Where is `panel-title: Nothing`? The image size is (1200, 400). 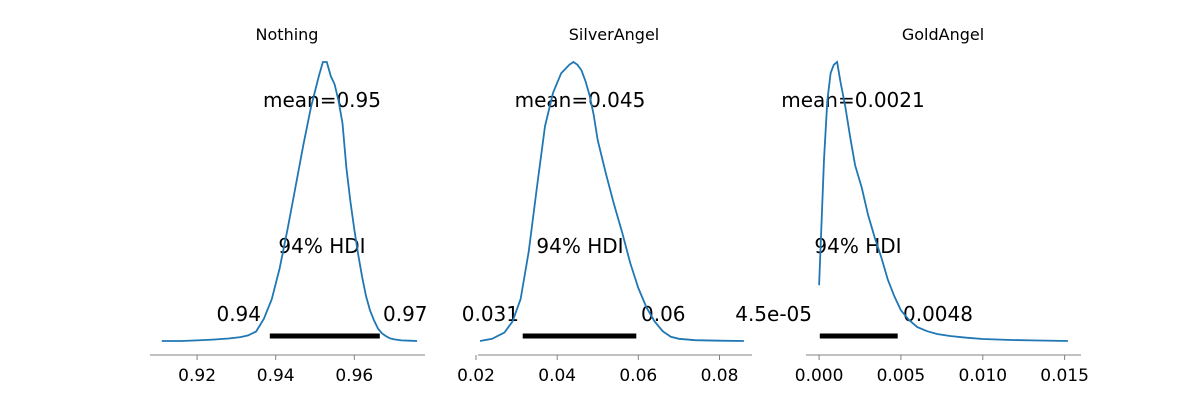
panel-title: Nothing is located at coordinates (287, 34).